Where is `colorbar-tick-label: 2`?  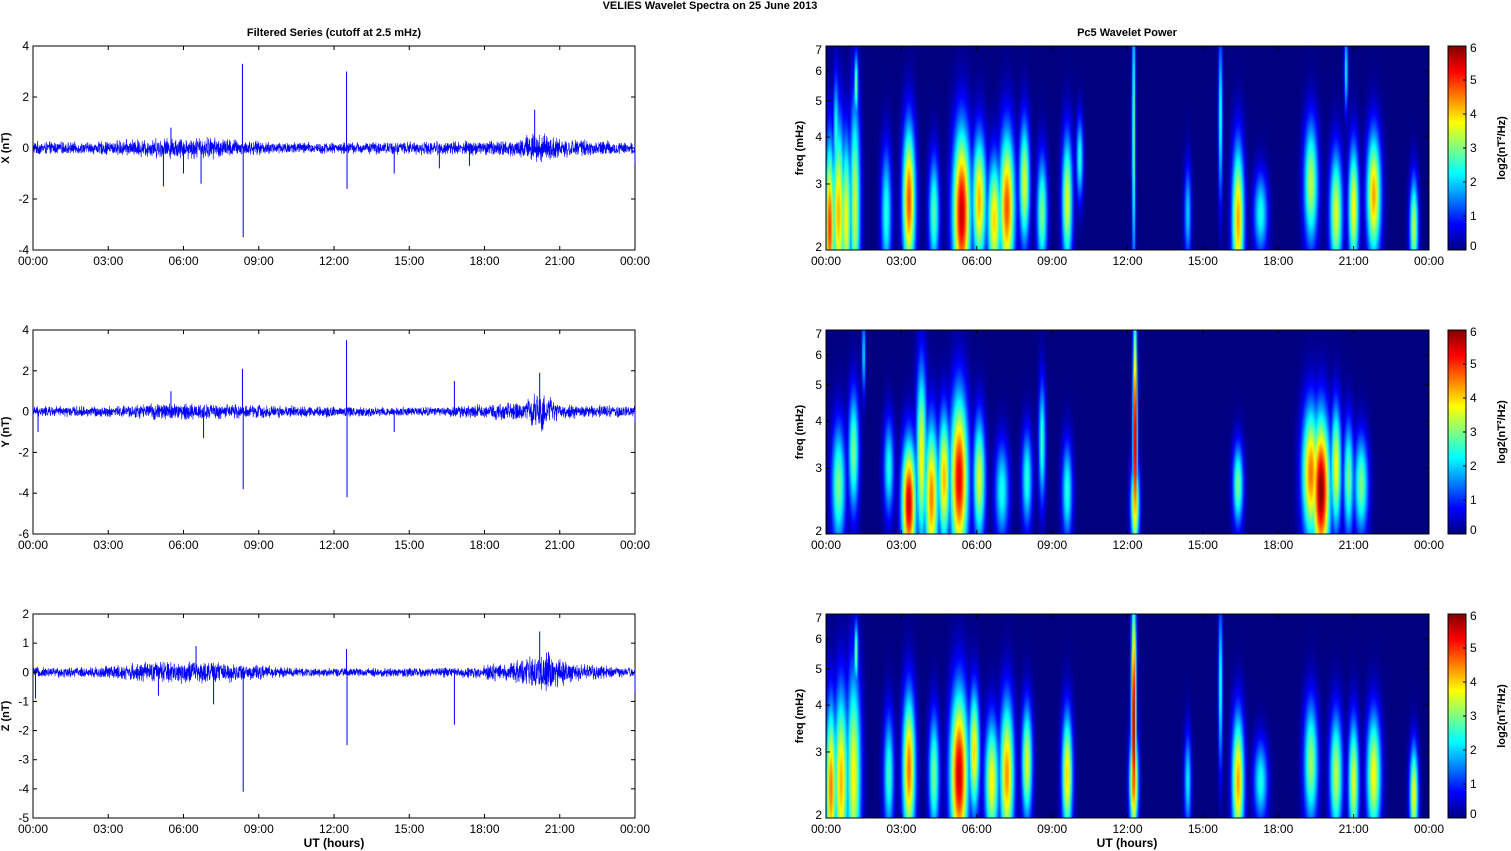 colorbar-tick-label: 2 is located at coordinates (1473, 466).